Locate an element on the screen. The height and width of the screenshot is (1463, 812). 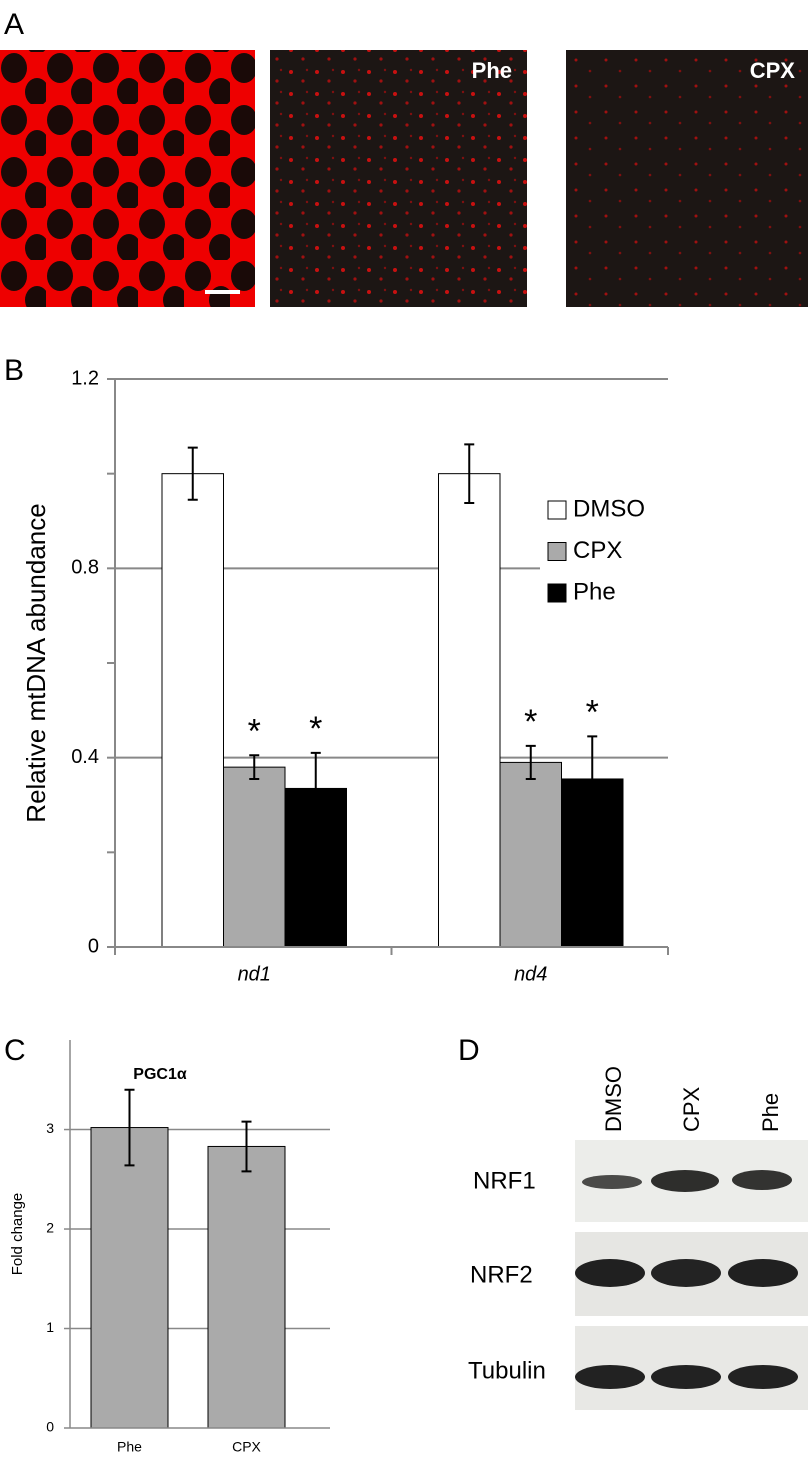
y-tick-label: 1.2 is located at coordinates (85, 378).